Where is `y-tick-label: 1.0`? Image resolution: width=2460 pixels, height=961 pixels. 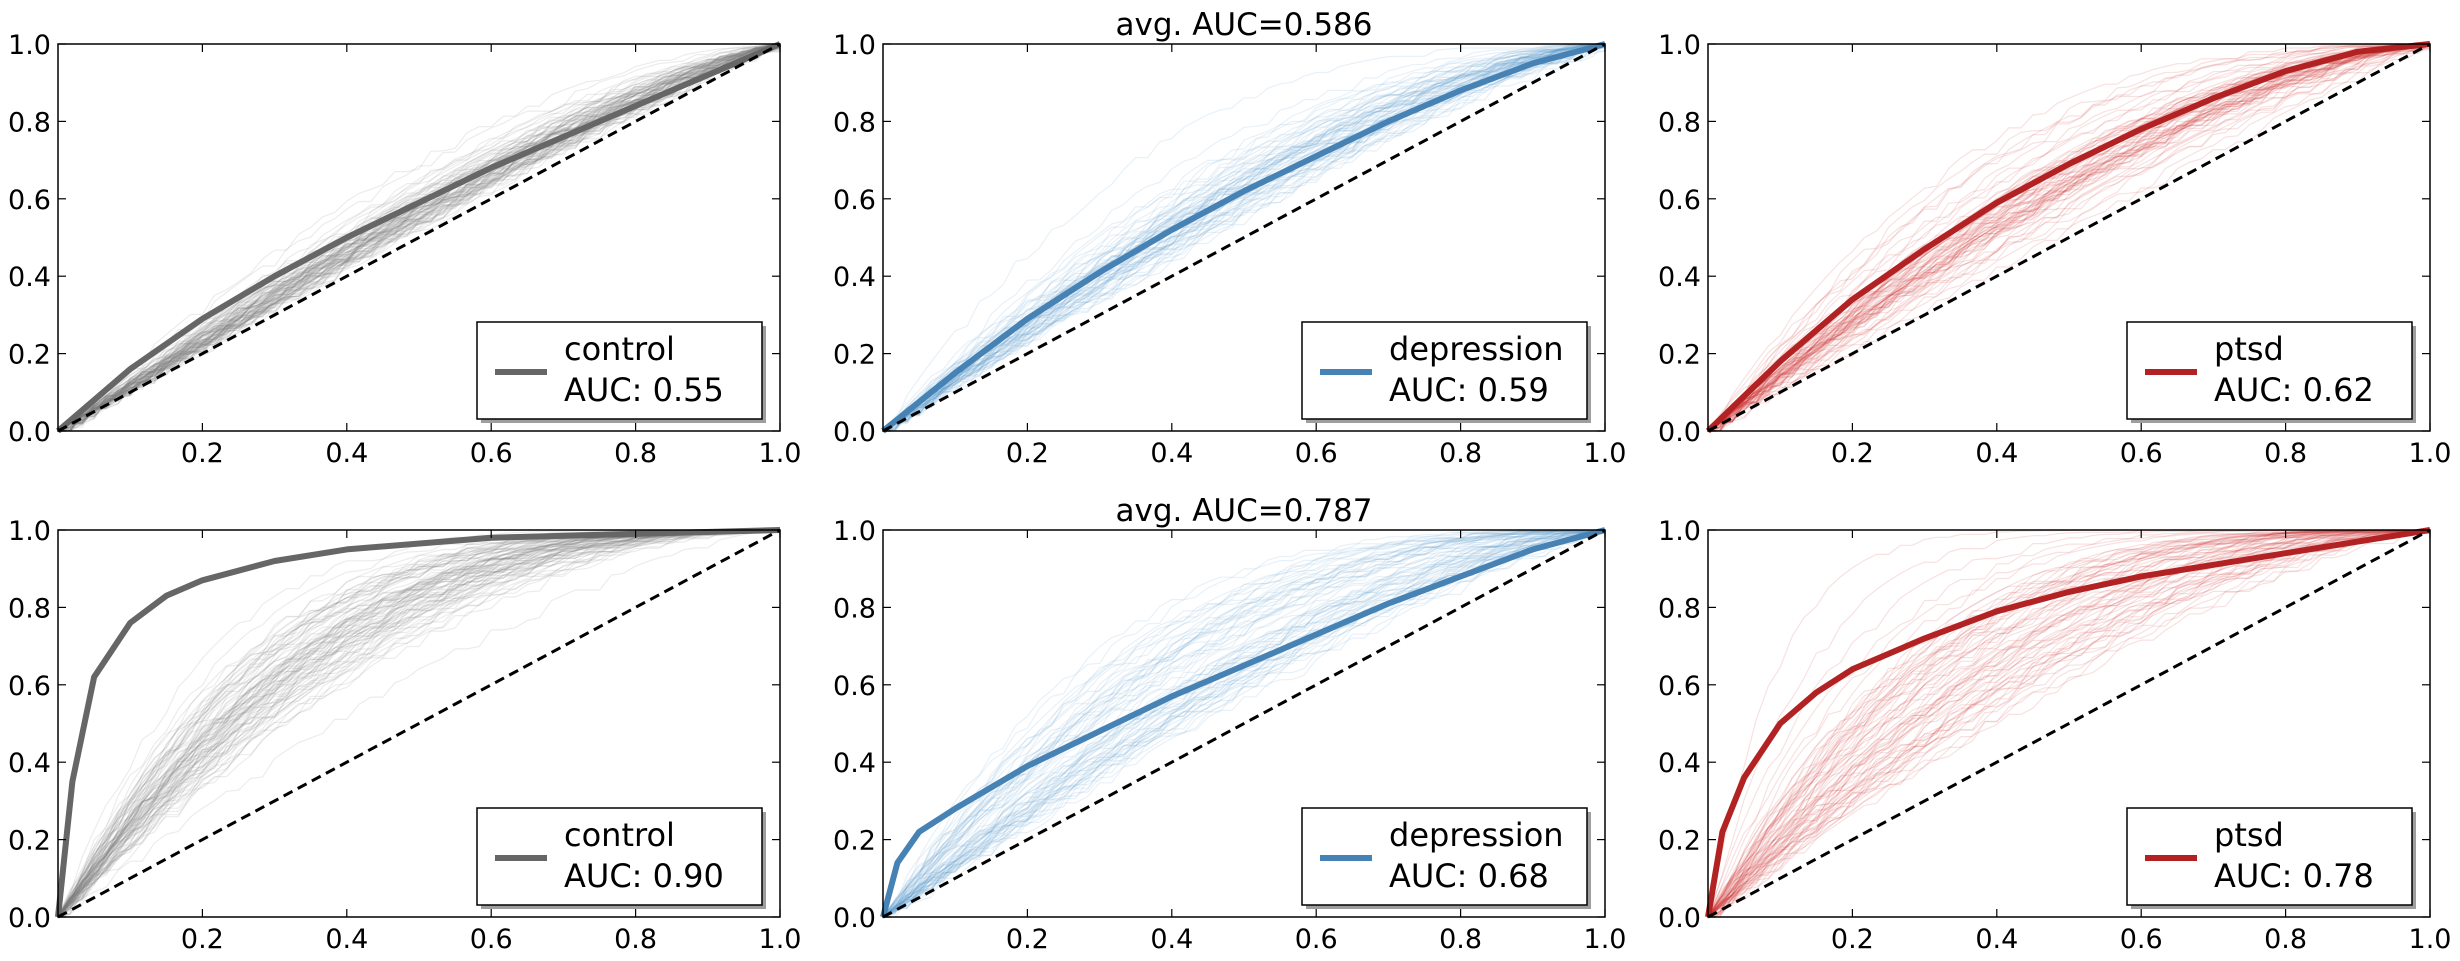 y-tick-label: 1.0 is located at coordinates (1679, 531).